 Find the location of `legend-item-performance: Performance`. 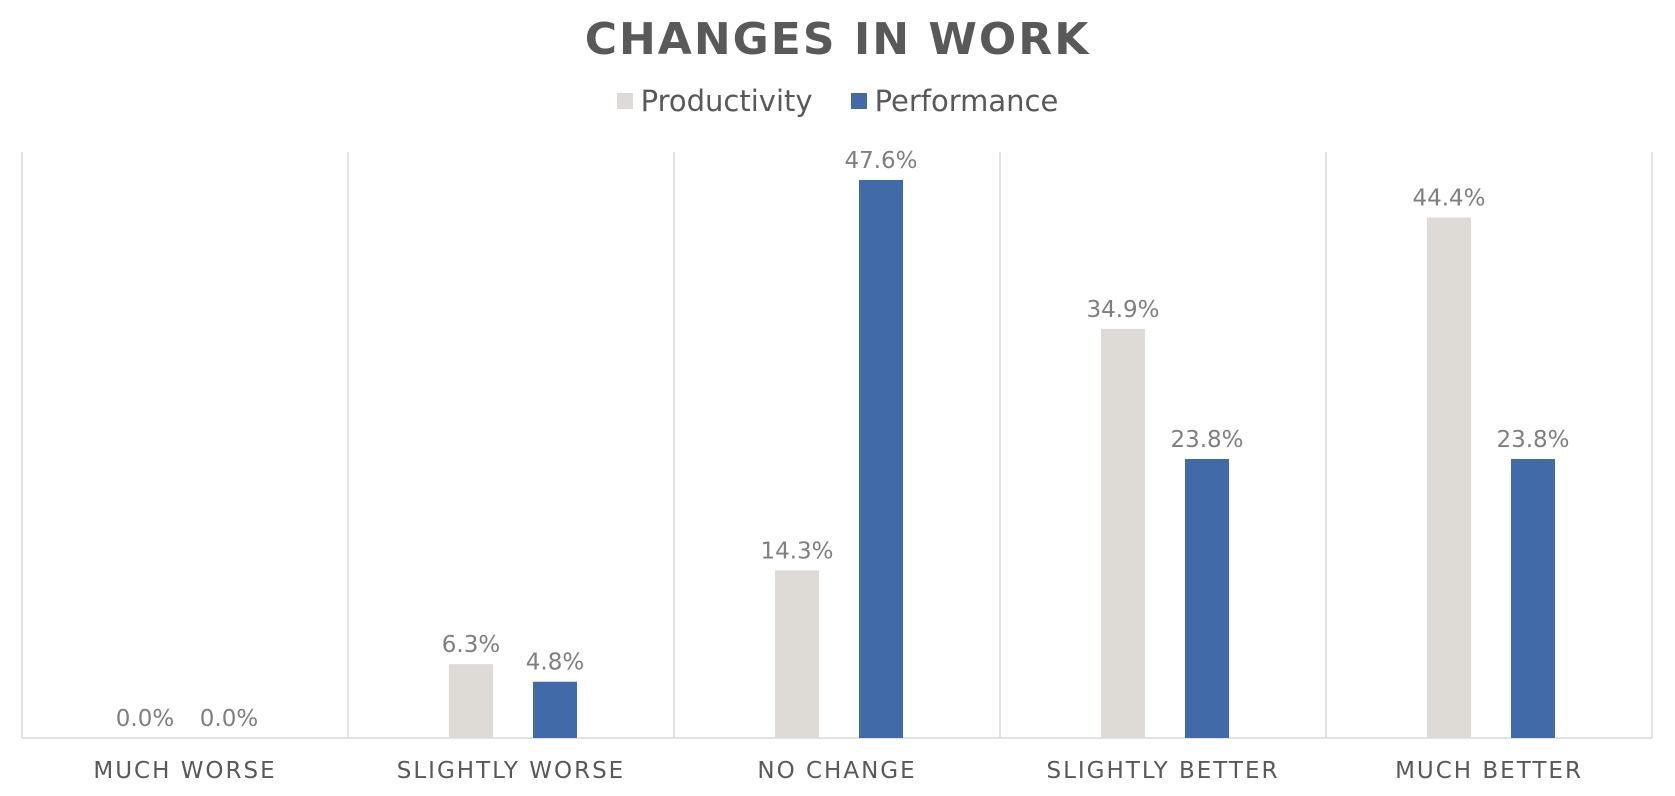

legend-item-performance: Performance is located at coordinates (954, 101).